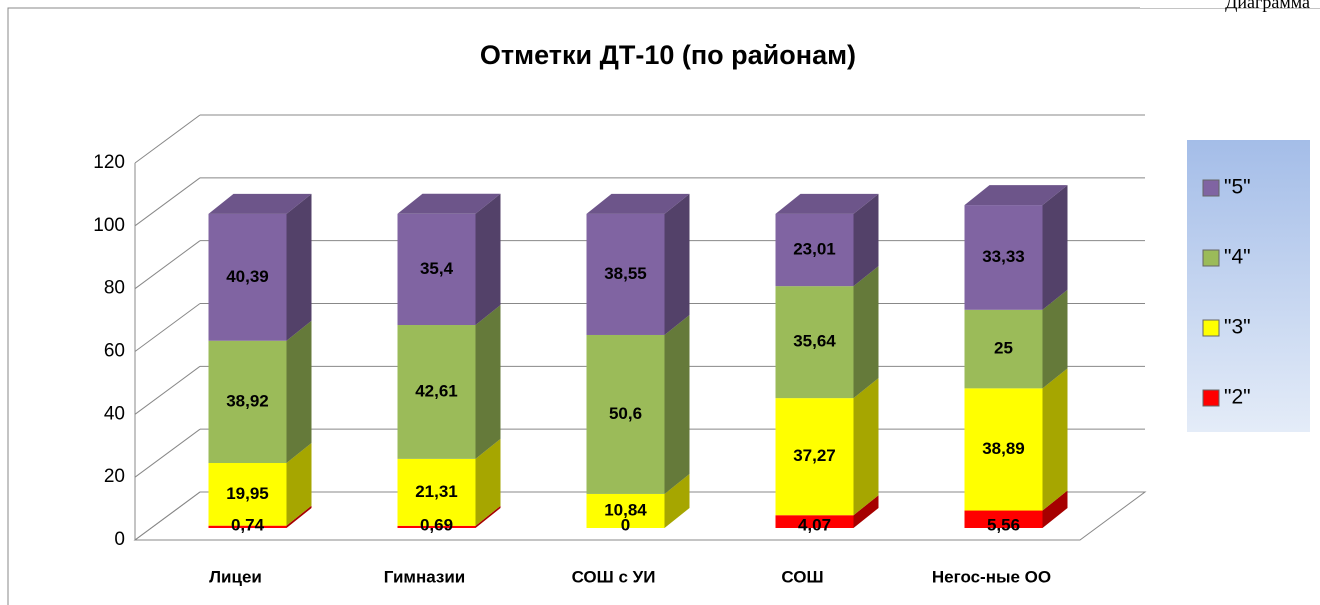 Image resolution: width=1320 pixels, height=605 pixels. Describe the element at coordinates (1237, 257) in the screenshot. I see `legend-label: "4"` at that location.